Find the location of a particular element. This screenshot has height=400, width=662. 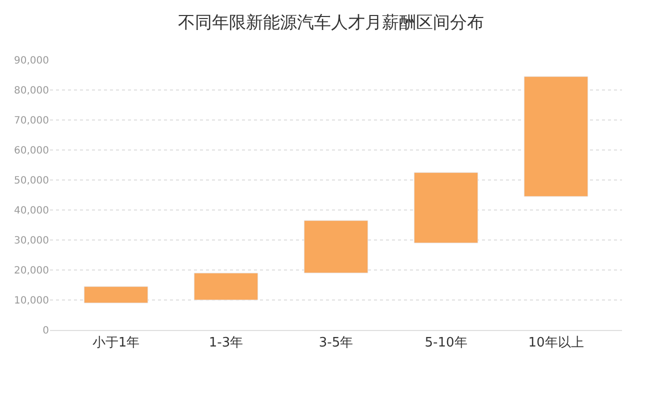

y-tick-label: 60,000 is located at coordinates (31, 151).